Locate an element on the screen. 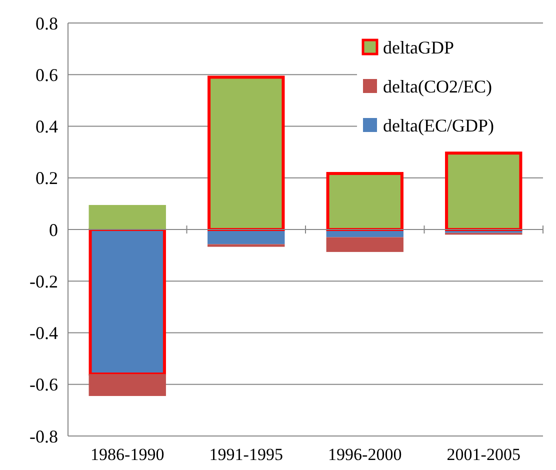 The height and width of the screenshot is (470, 556). y-tick-label: 0.6 is located at coordinates (47, 74).